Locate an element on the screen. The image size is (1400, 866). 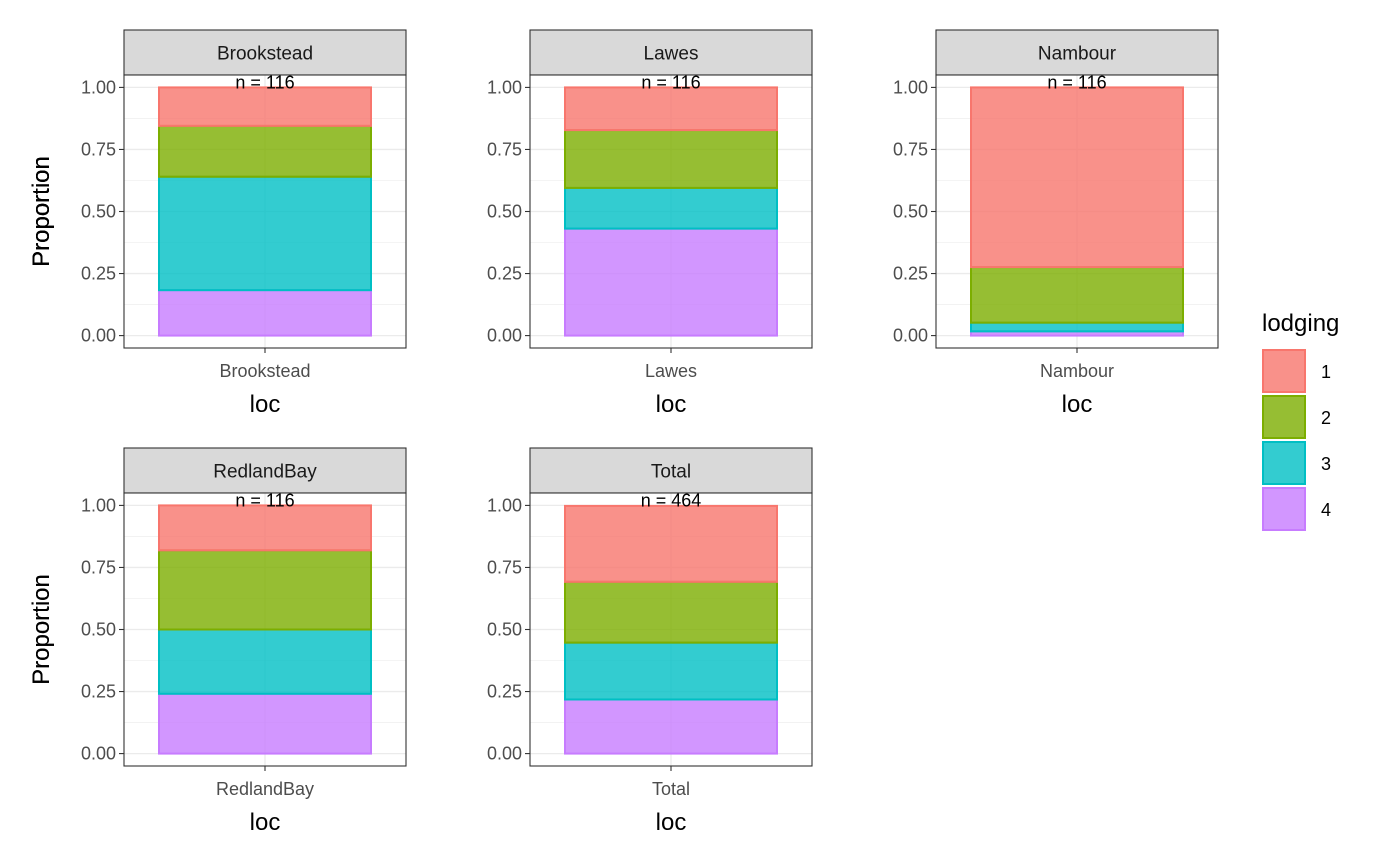
legend-label: 2 is located at coordinates (1326, 418).